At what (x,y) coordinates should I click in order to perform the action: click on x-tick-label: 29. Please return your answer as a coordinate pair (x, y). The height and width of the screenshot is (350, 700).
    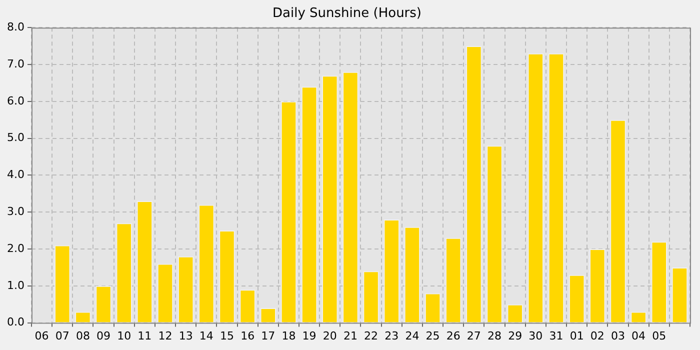
    Looking at the image, I should click on (515, 335).